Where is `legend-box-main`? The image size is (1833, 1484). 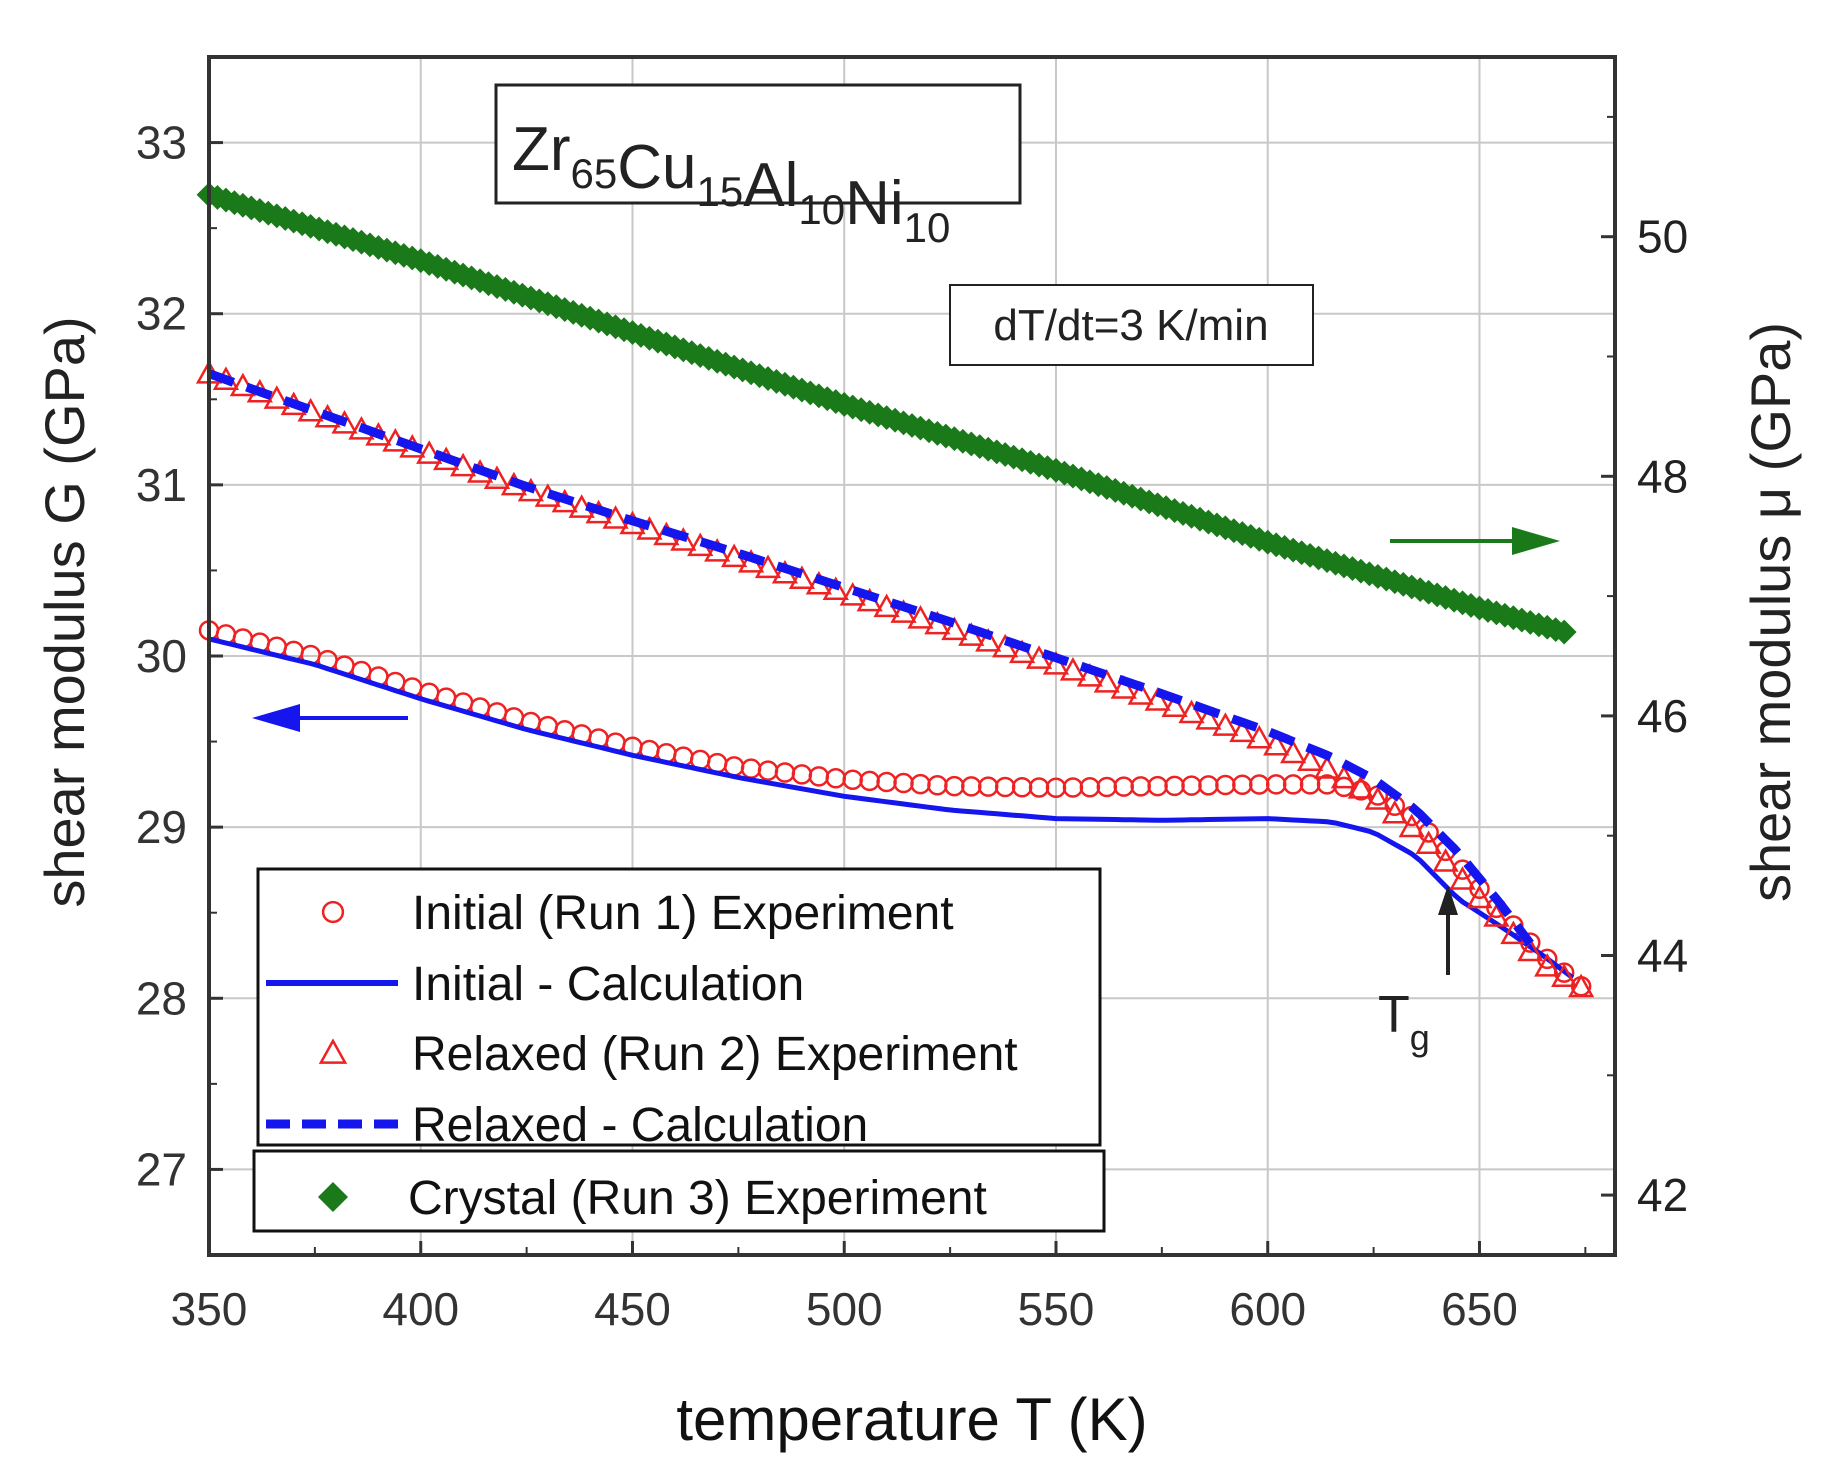
legend-box-main is located at coordinates (679, 1007).